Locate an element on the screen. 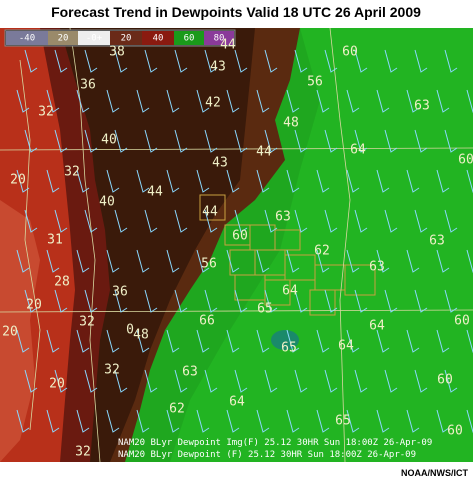 The height and width of the screenshot is (485, 473). colorbar-label: 80 is located at coordinates (219, 39).